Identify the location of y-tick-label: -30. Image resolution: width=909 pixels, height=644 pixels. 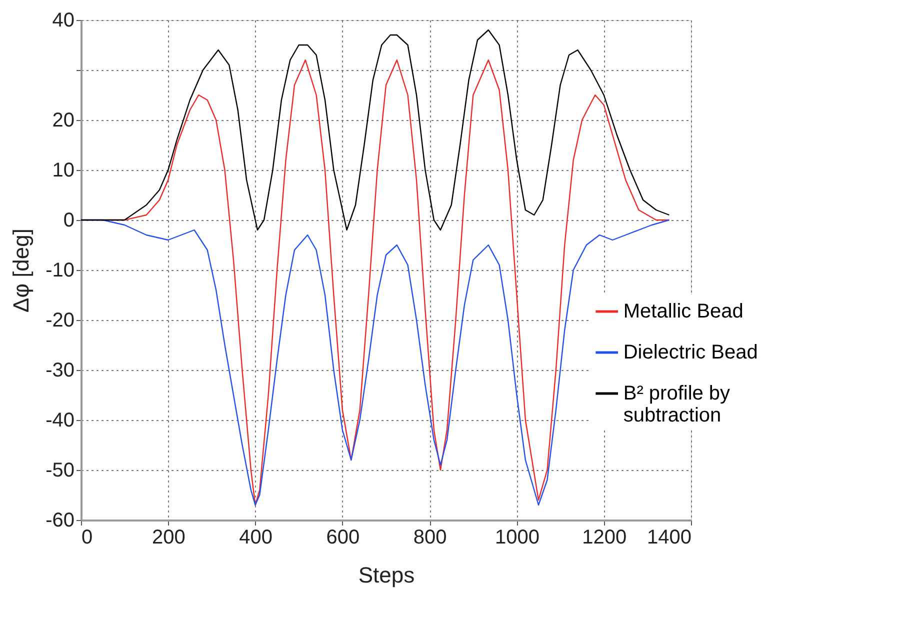
(60, 371).